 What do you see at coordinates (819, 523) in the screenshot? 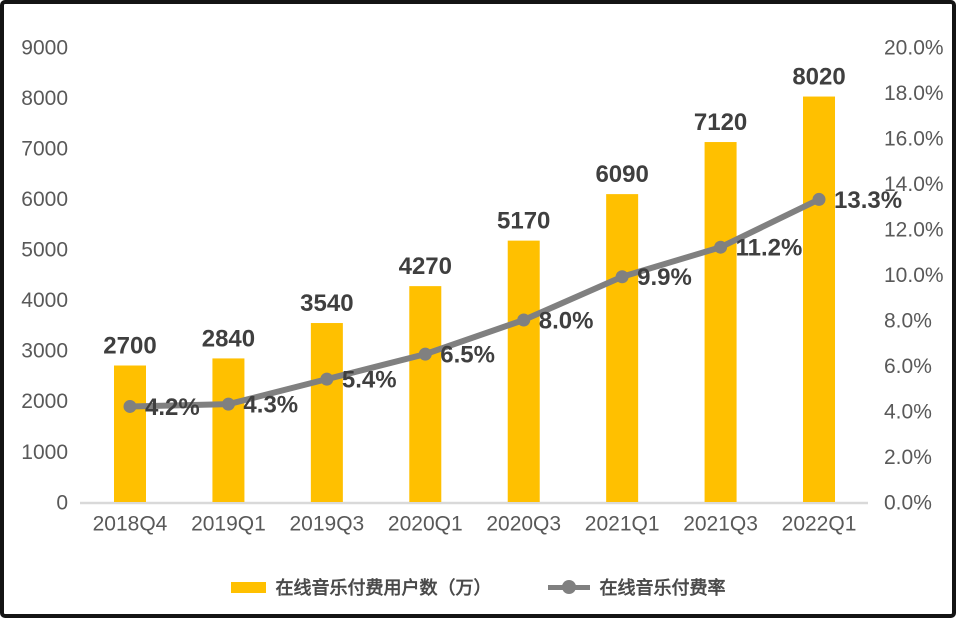
I see `category-label: 2022Q1` at bounding box center [819, 523].